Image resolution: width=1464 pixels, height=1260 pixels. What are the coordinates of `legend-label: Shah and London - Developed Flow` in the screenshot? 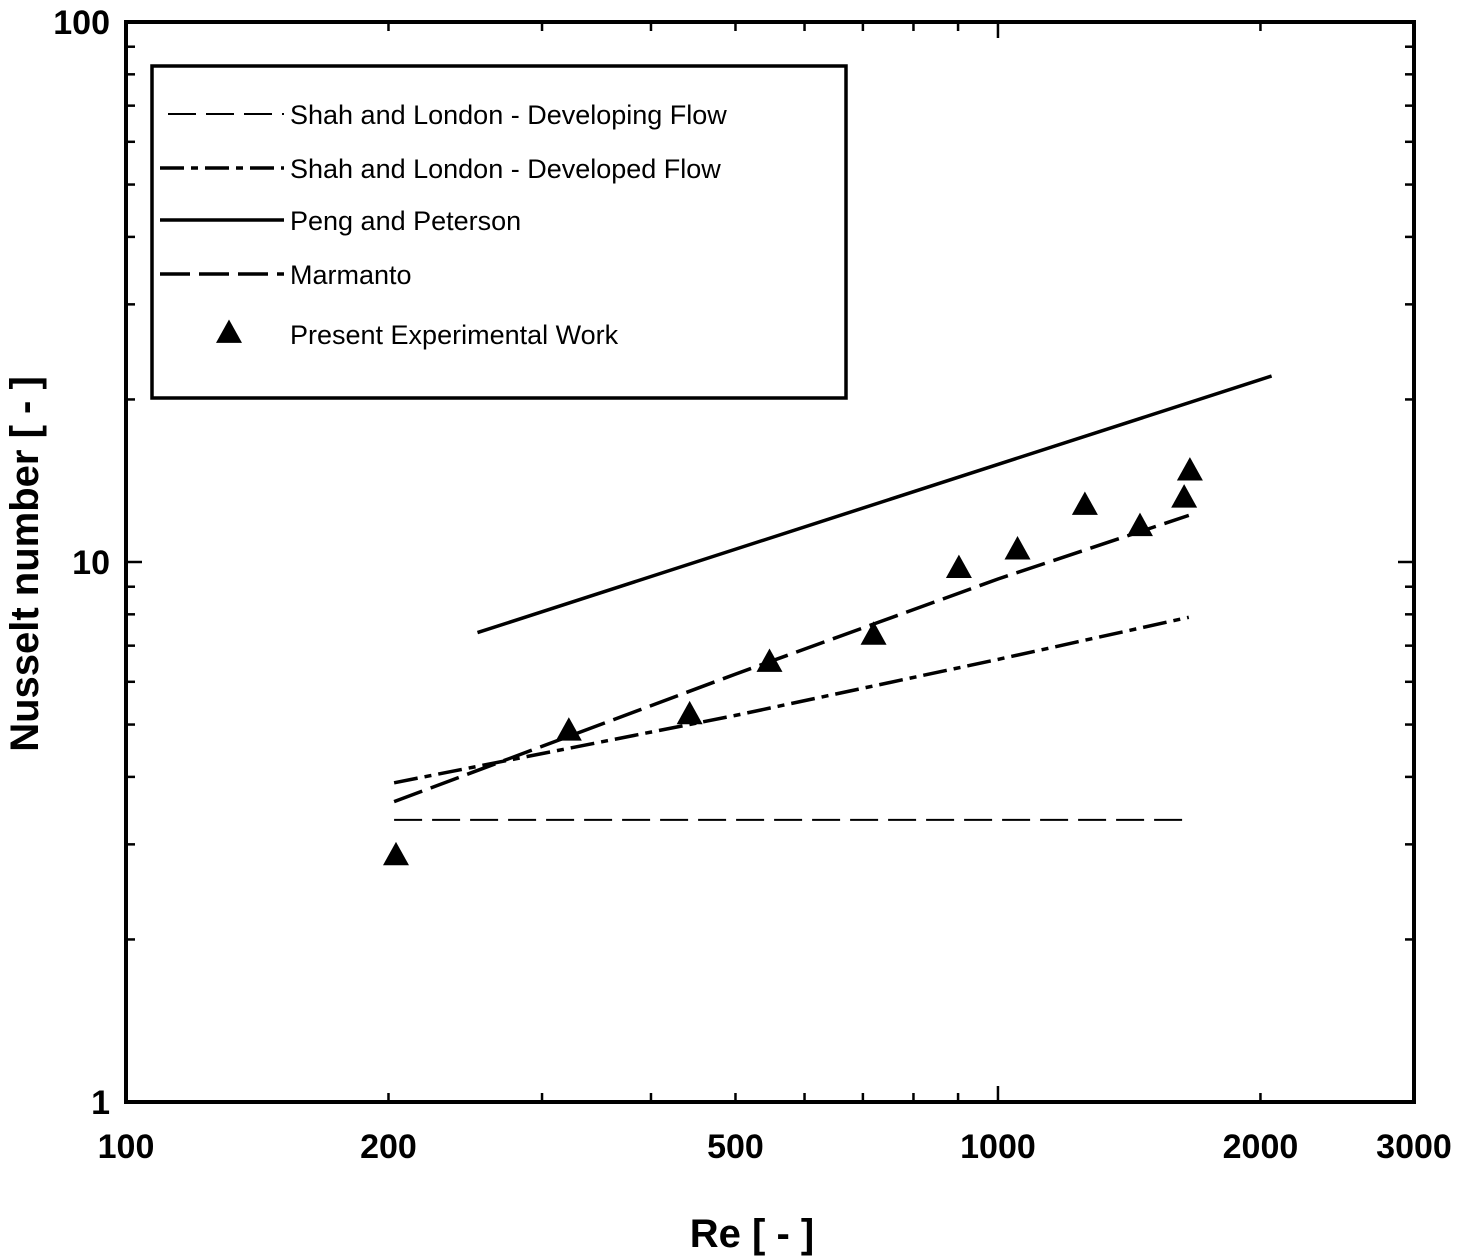 It's located at (505, 169).